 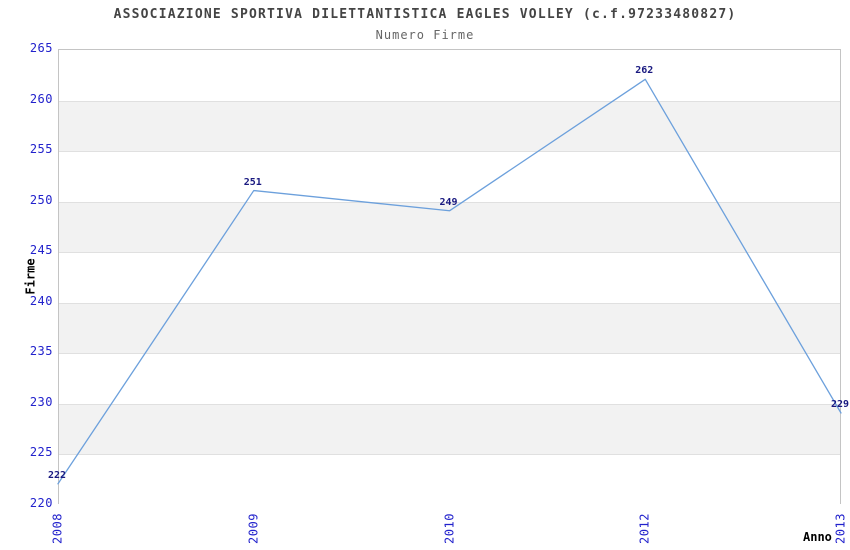 I want to click on data-point-label: 262, so click(x=644, y=71).